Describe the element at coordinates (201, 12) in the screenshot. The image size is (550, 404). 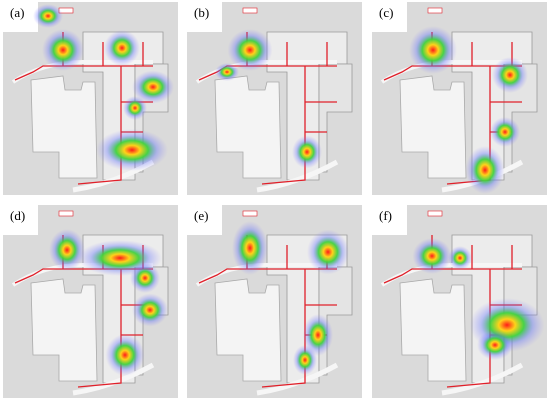
I see `panel-label: (b)` at that location.